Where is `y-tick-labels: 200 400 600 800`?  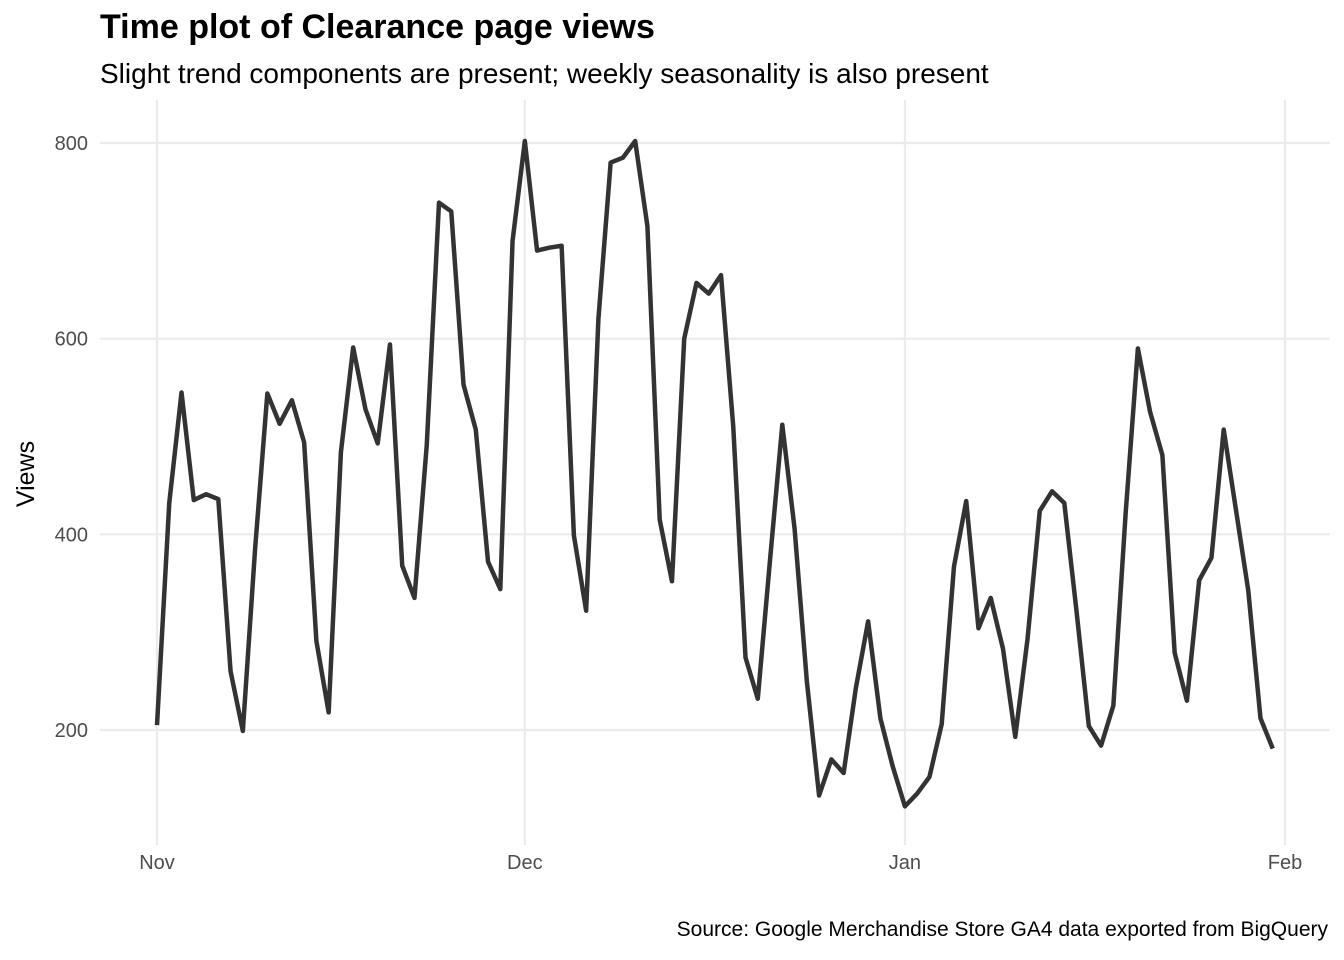
y-tick-labels: 200 400 600 800 is located at coordinates (71, 437).